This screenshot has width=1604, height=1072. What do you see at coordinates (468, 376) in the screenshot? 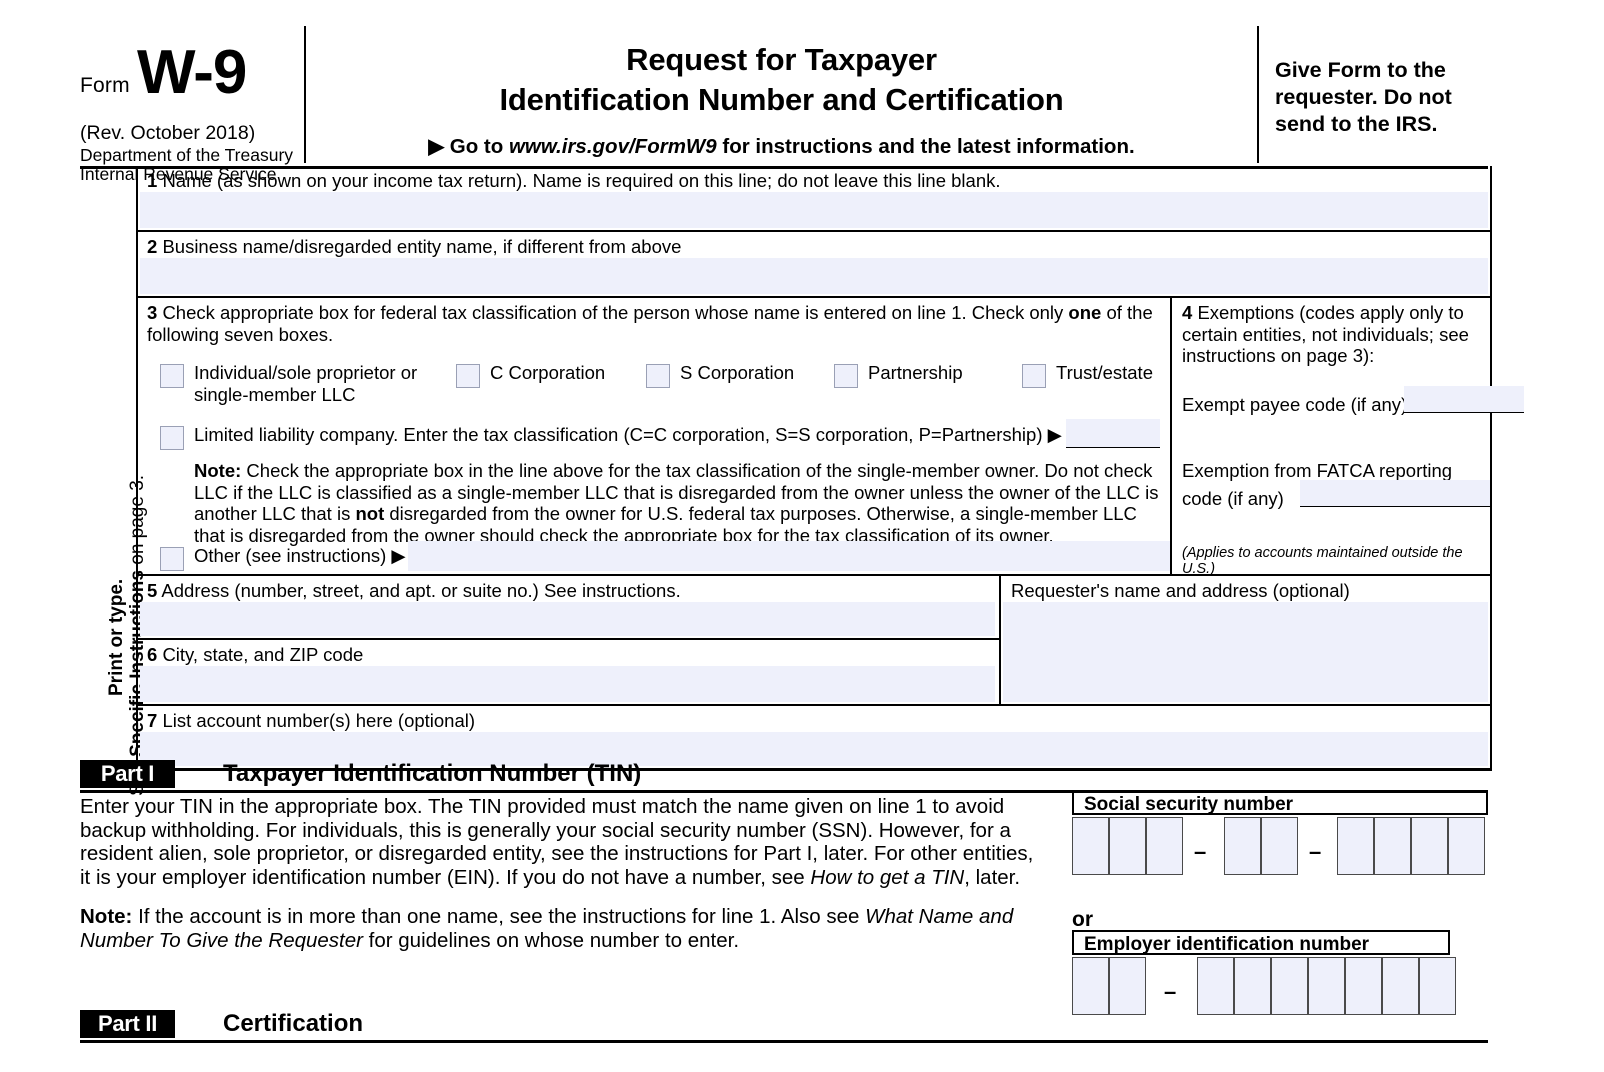
I see `checkbox-c-corporation` at bounding box center [468, 376].